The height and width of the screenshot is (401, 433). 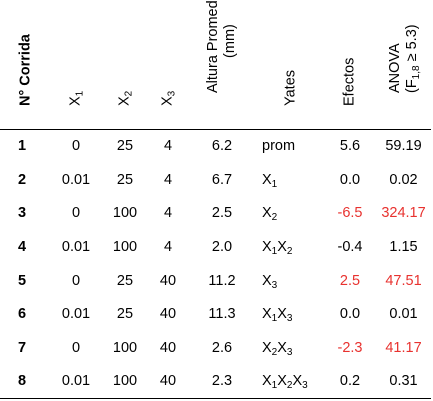 What do you see at coordinates (22, 381) in the screenshot?
I see `cell-run: 8` at bounding box center [22, 381].